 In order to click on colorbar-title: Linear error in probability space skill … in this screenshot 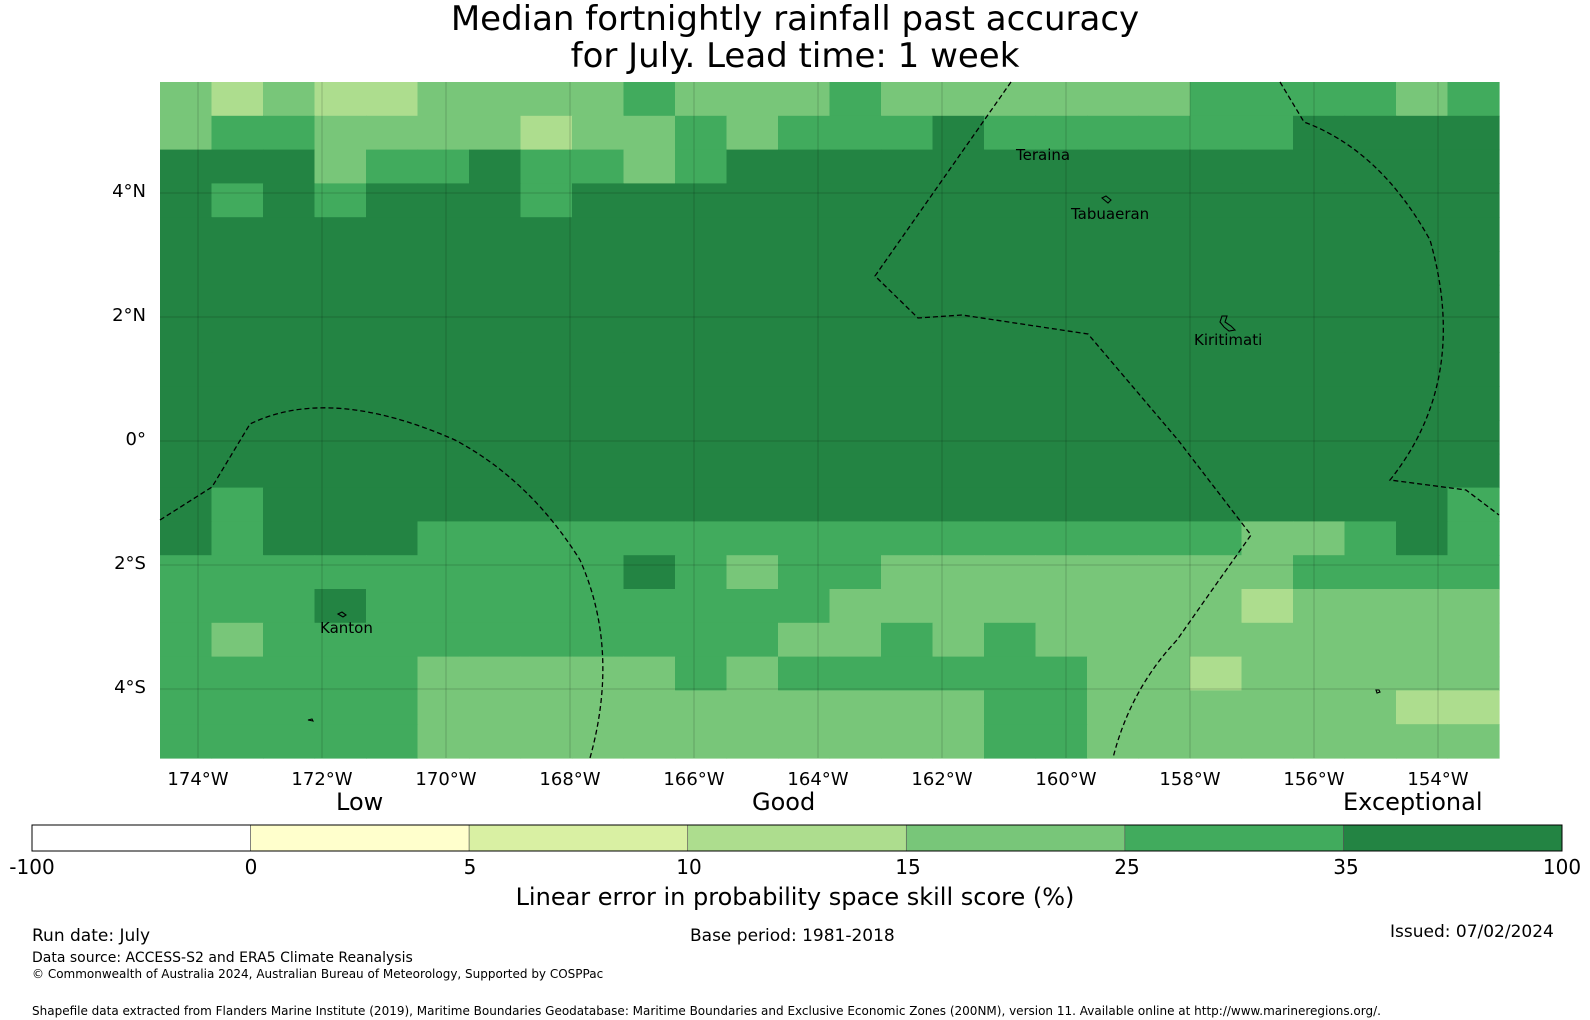, I will do `click(795, 897)`.